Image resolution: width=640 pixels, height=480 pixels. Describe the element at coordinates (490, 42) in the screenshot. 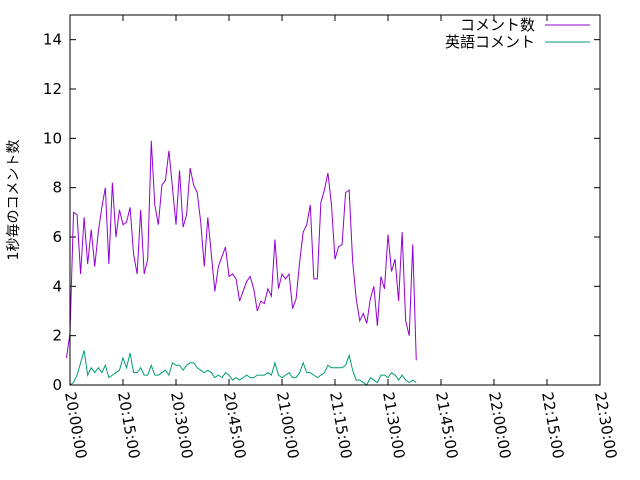

I see `legend-label: 英語コメント` at that location.